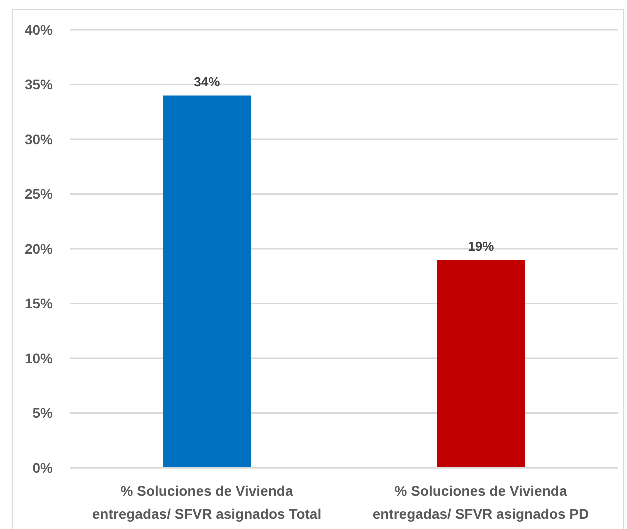 Image resolution: width=627 pixels, height=529 pixels. I want to click on data-label: 19%, so click(481, 246).